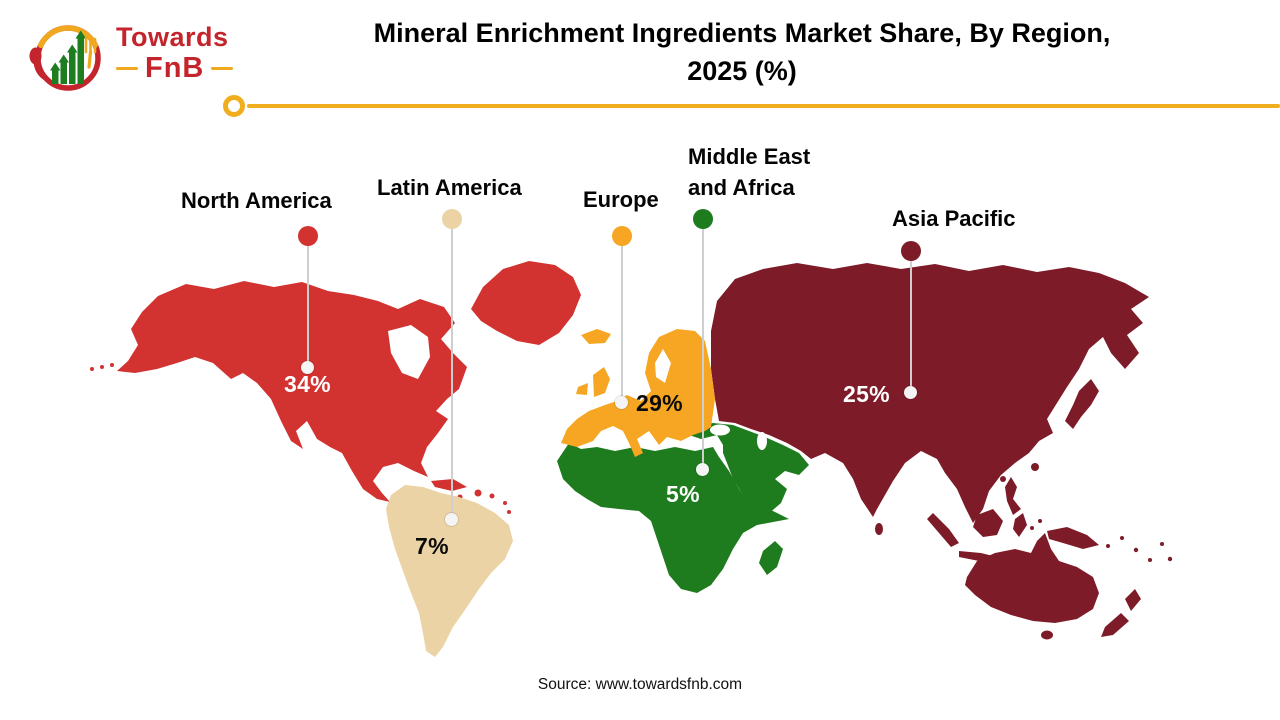 This screenshot has width=1280, height=720. What do you see at coordinates (622, 236) in the screenshot?
I see `callout-pin-europe` at bounding box center [622, 236].